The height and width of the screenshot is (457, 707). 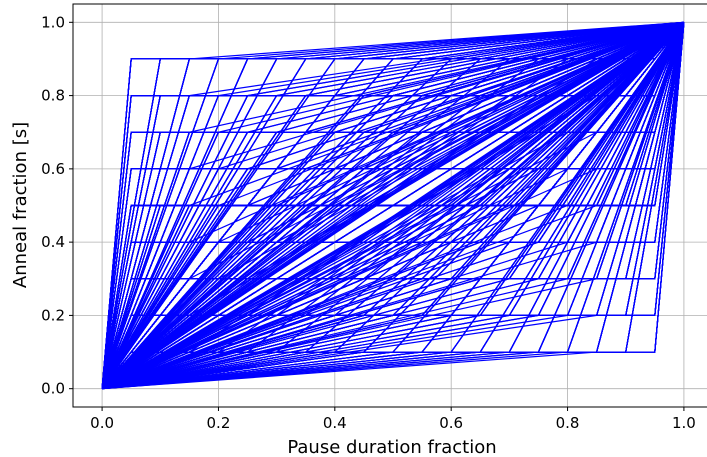 I want to click on y-tick-label: 0.6, so click(x=53, y=169).